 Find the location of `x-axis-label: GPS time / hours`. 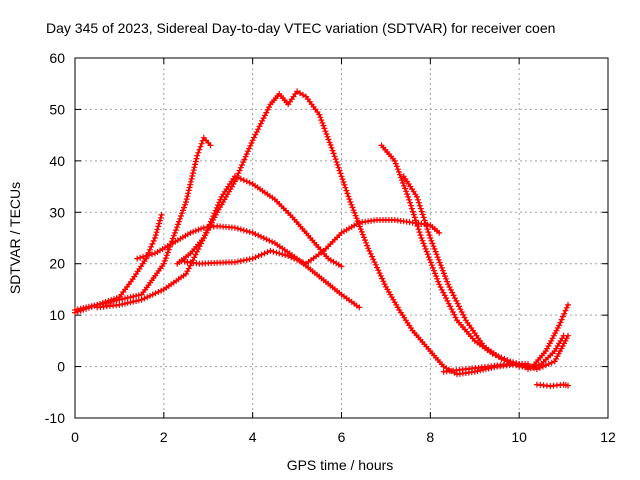

x-axis-label: GPS time / hours is located at coordinates (340, 465).